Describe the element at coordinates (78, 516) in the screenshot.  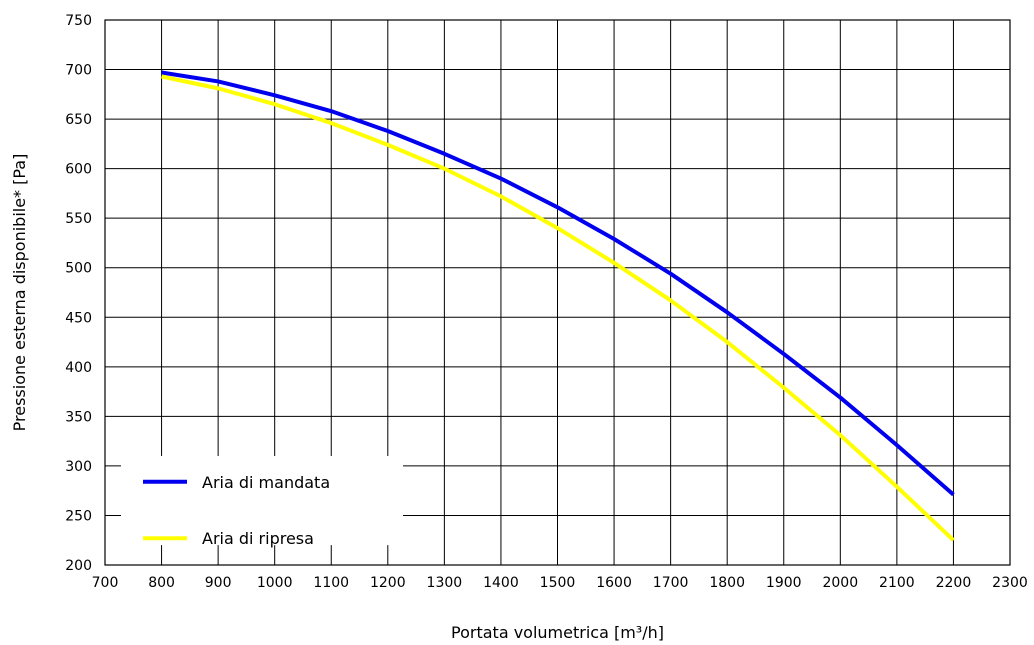
I see `y-tick-label: 250` at that location.